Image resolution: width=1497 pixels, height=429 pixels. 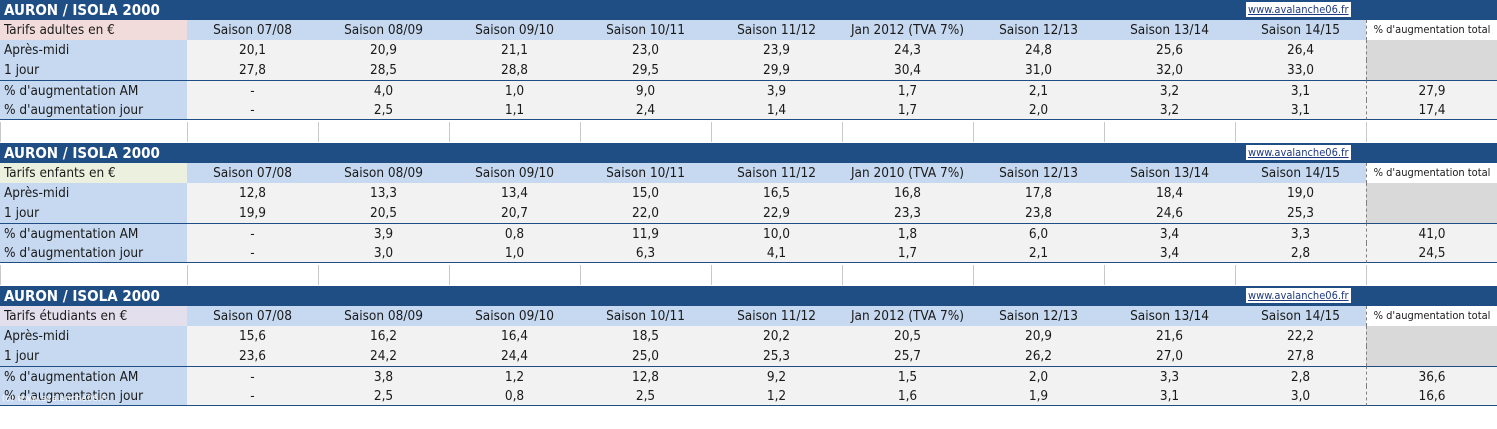 I want to click on value-cell: 22,9, so click(x=776, y=213).